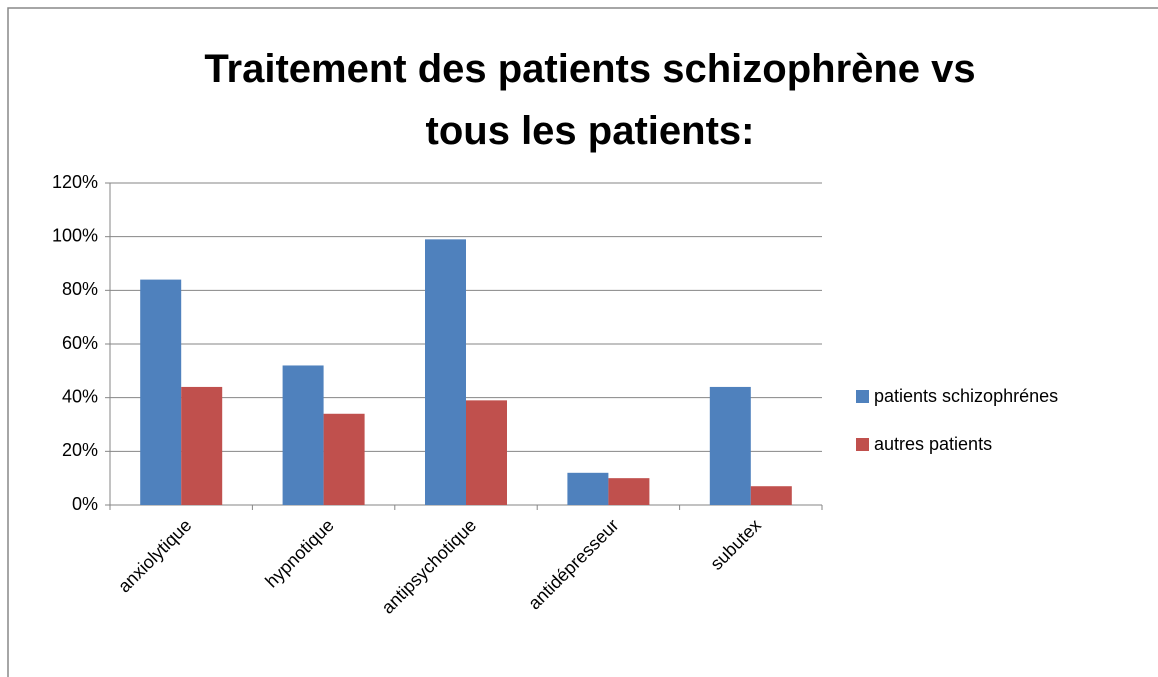  What do you see at coordinates (966, 396) in the screenshot?
I see `legend-label: patients schizophrénes` at bounding box center [966, 396].